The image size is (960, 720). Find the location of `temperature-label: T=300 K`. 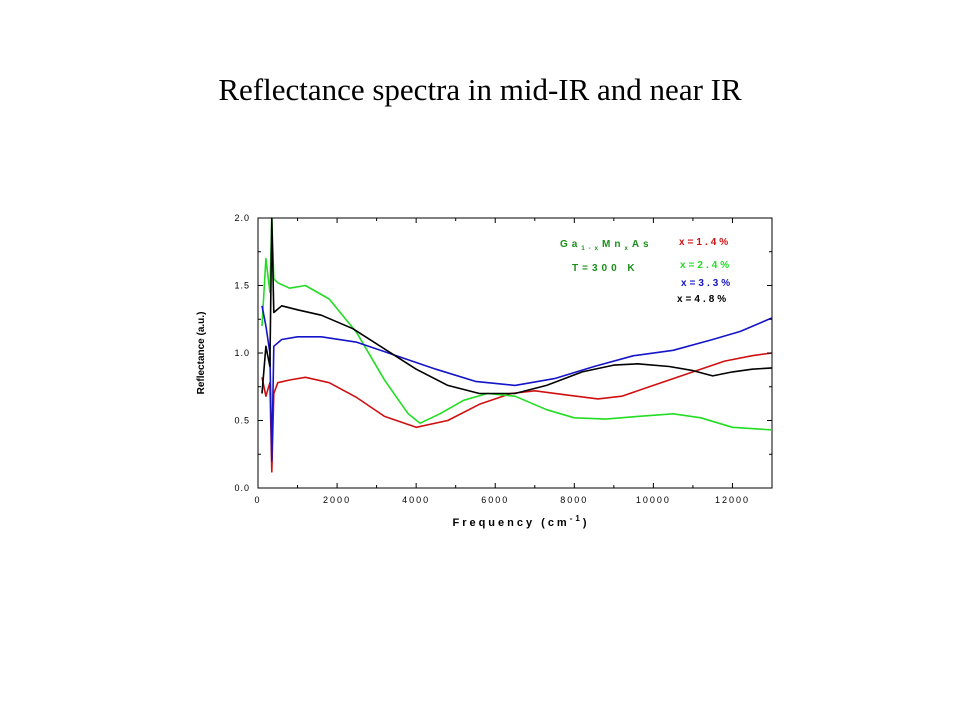

temperature-label: T=300 K is located at coordinates (605, 268).